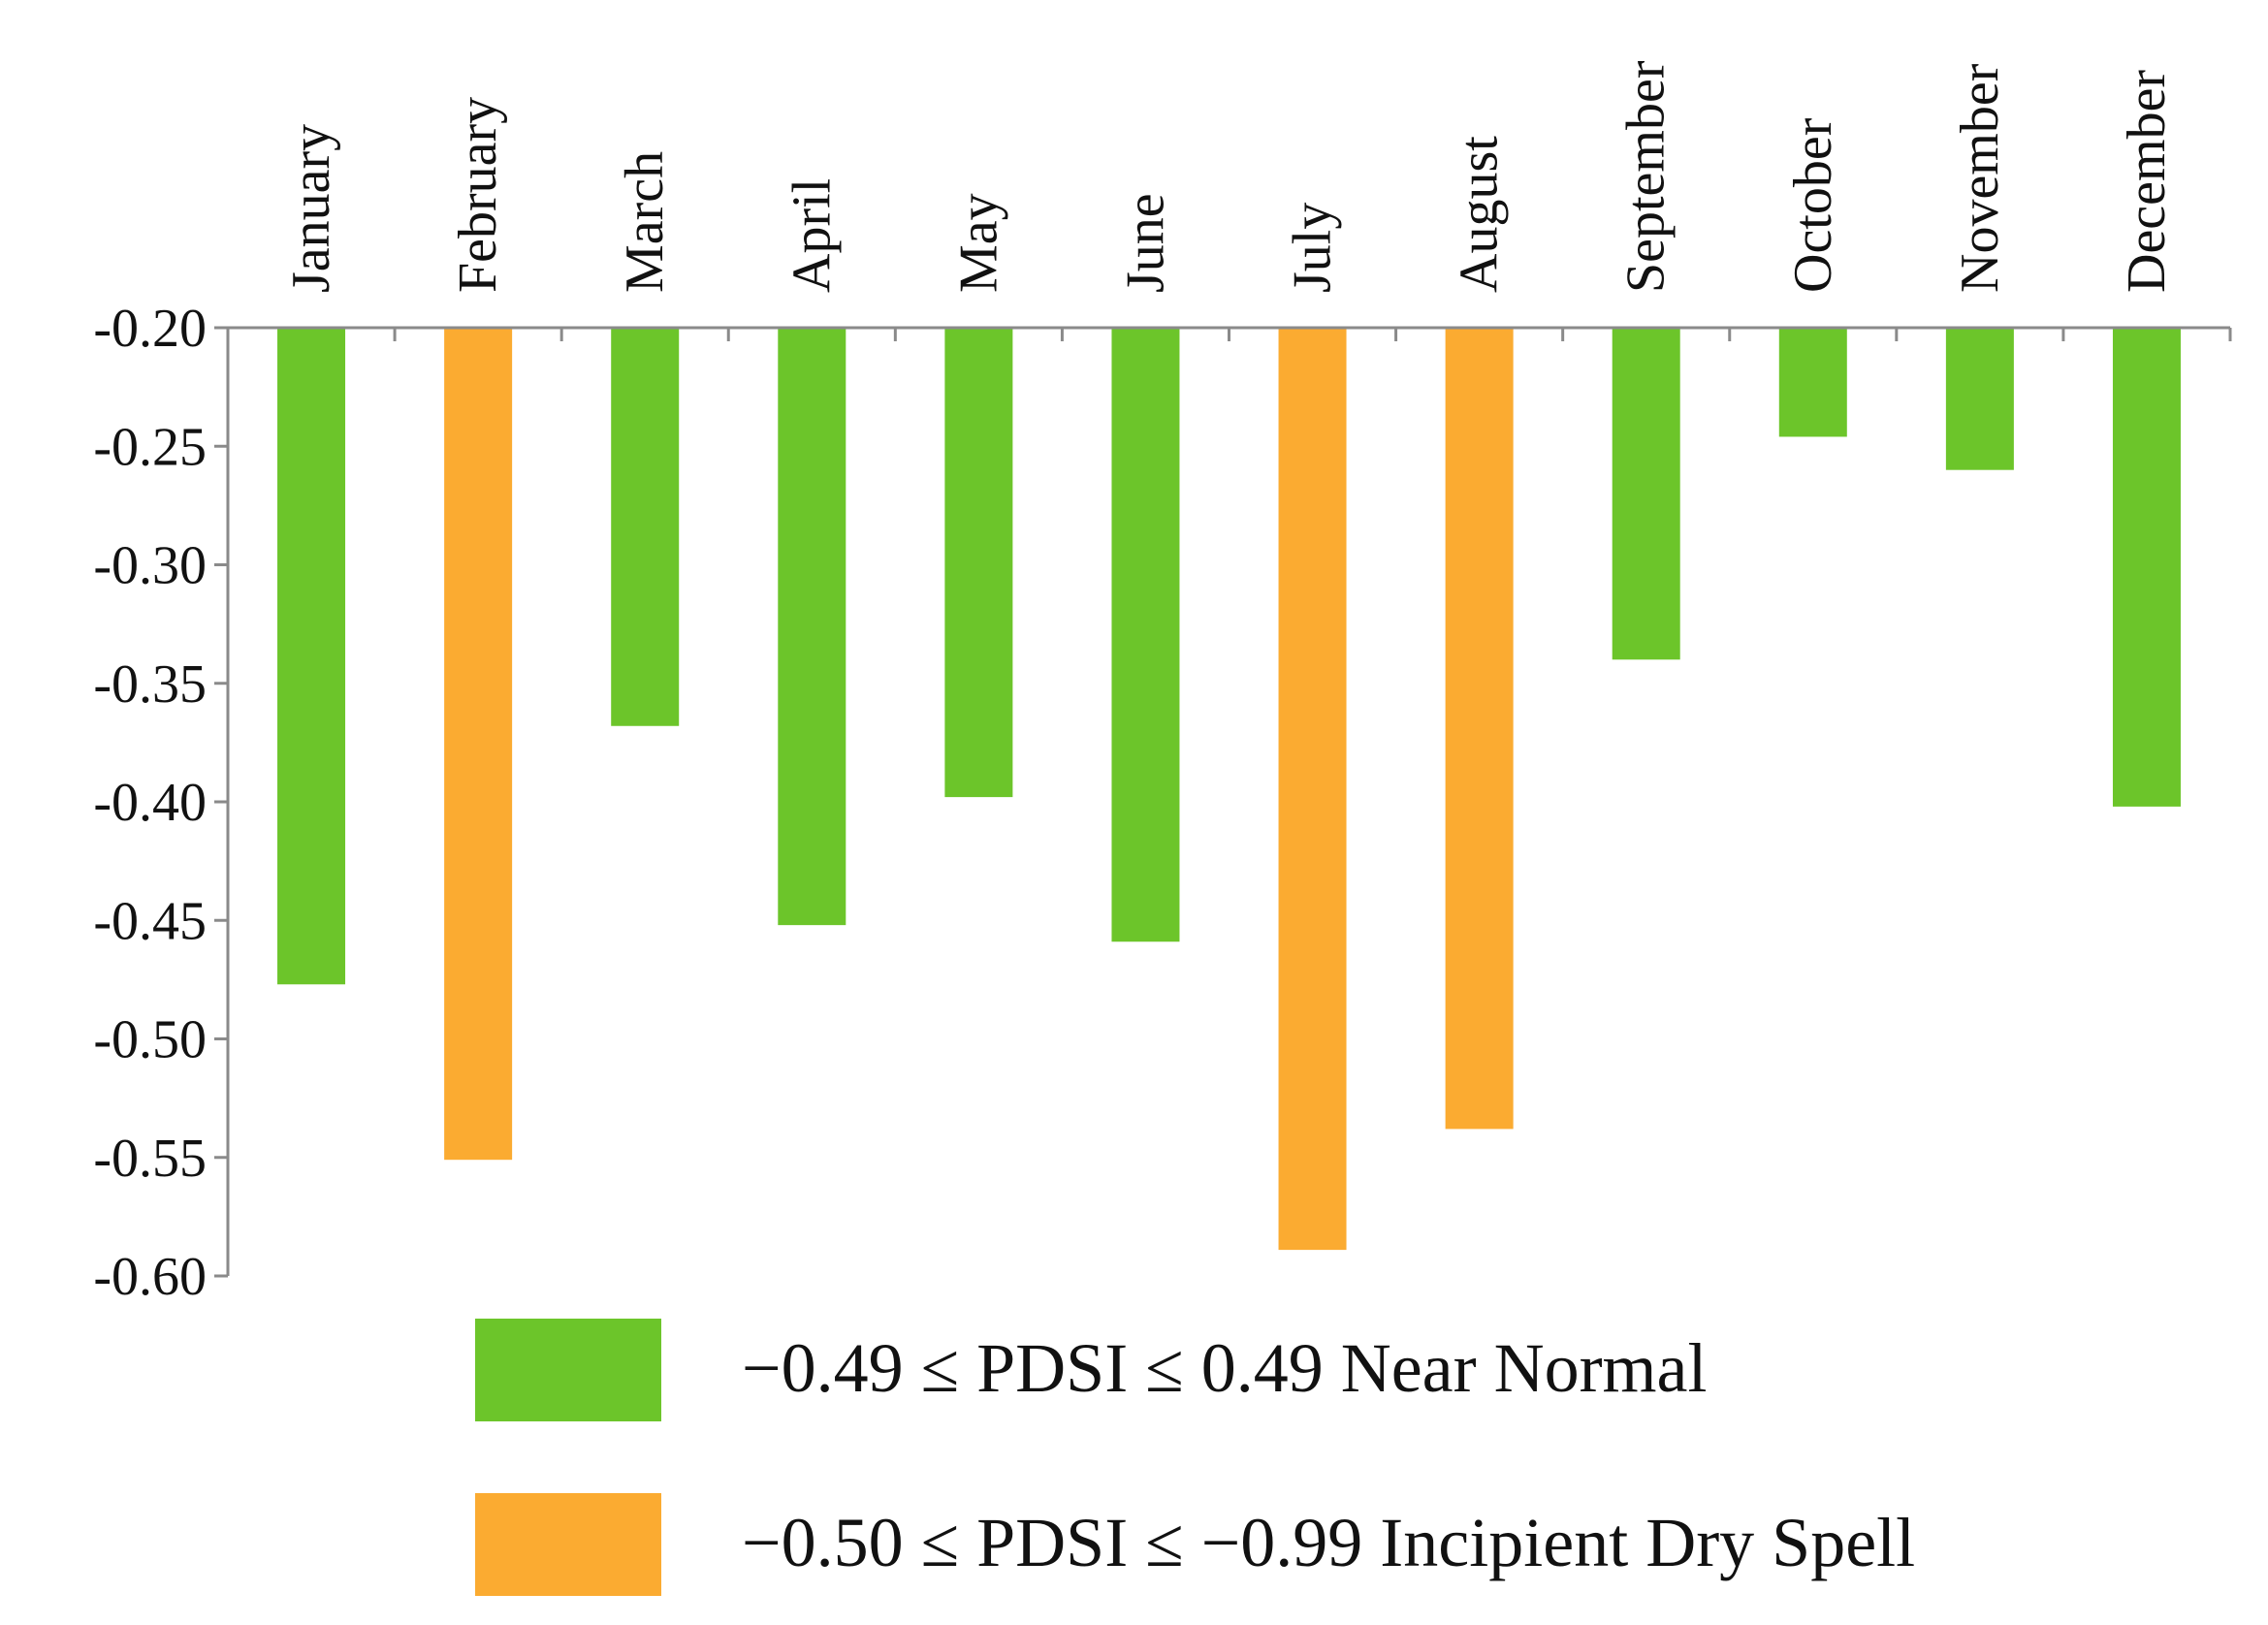 This screenshot has height=1625, width=2268. What do you see at coordinates (1328, 1542) in the screenshot?
I see `legend-label-incipient-dry-spell: −0.50 ≤ PDSI ≤ −0.99 Incipient Dry Spell` at bounding box center [1328, 1542].